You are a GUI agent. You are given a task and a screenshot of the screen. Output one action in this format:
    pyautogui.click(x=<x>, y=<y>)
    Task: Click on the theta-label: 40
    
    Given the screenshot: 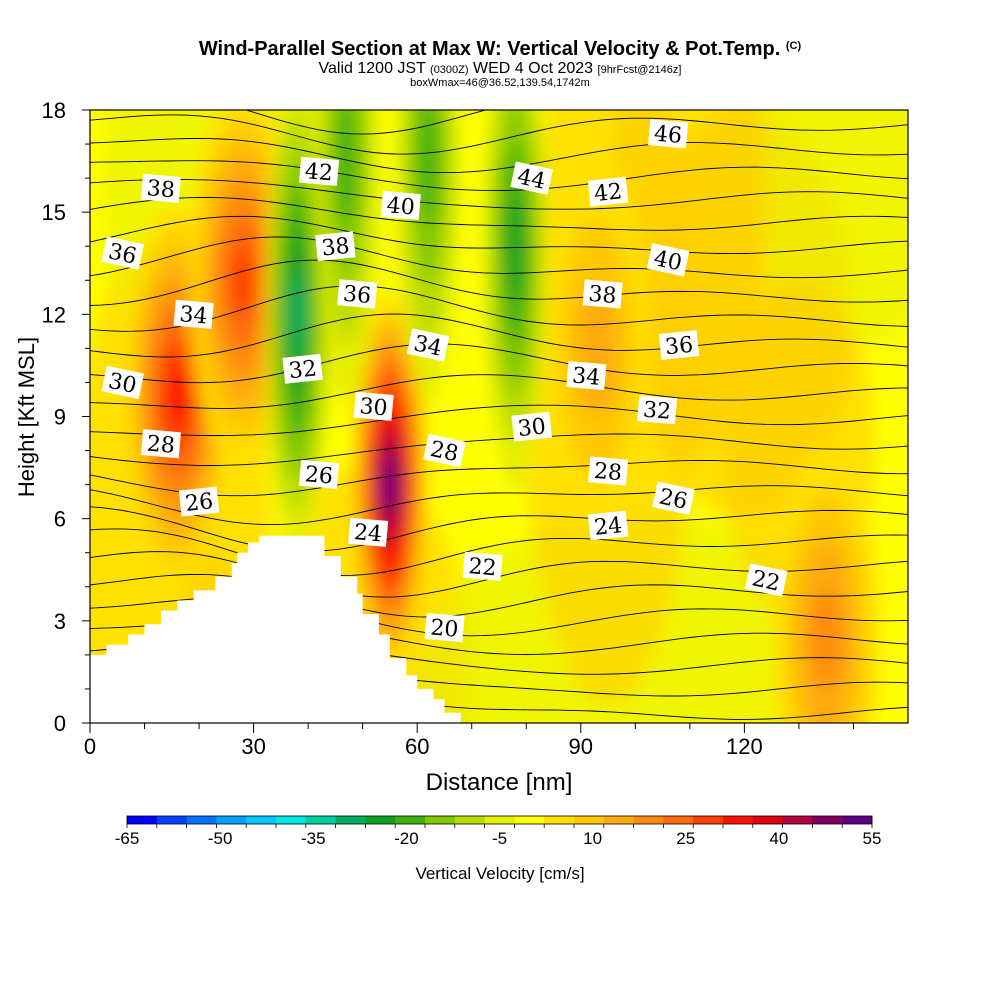 What is the action you would take?
    pyautogui.click(x=668, y=260)
    